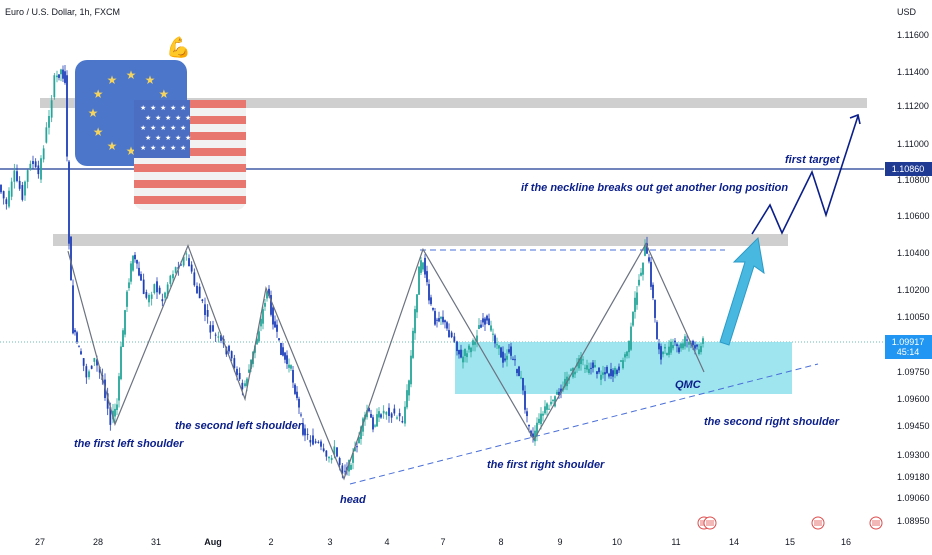  What do you see at coordinates (546, 465) in the screenshot?
I see `first-right-shoulder-label: the first right shoulder` at bounding box center [546, 465].